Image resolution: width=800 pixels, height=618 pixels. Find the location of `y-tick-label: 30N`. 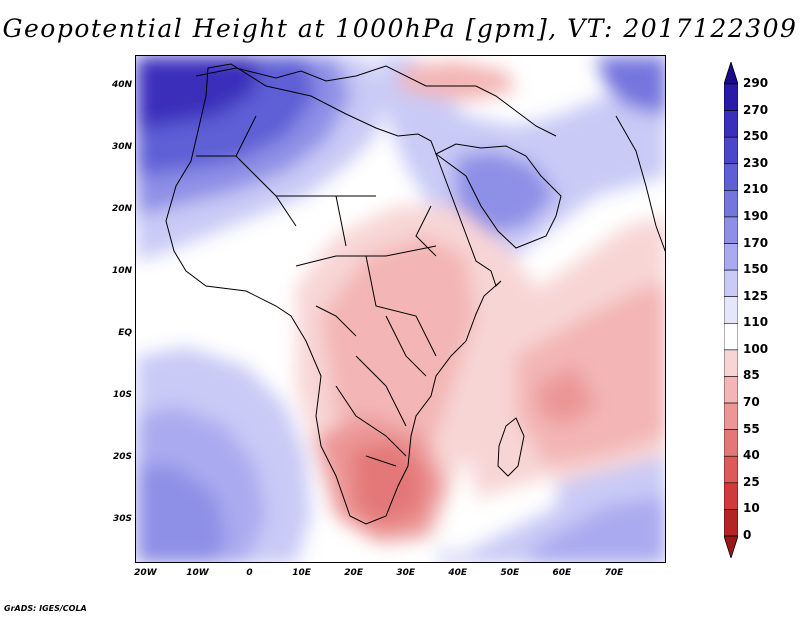

y-tick-label: 30N is located at coordinates (121, 146).